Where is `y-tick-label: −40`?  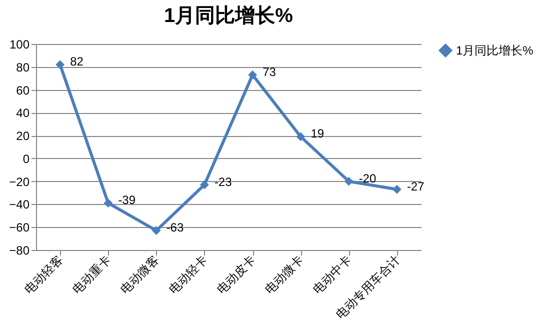
y-tick-label: −40 is located at coordinates (19, 205).